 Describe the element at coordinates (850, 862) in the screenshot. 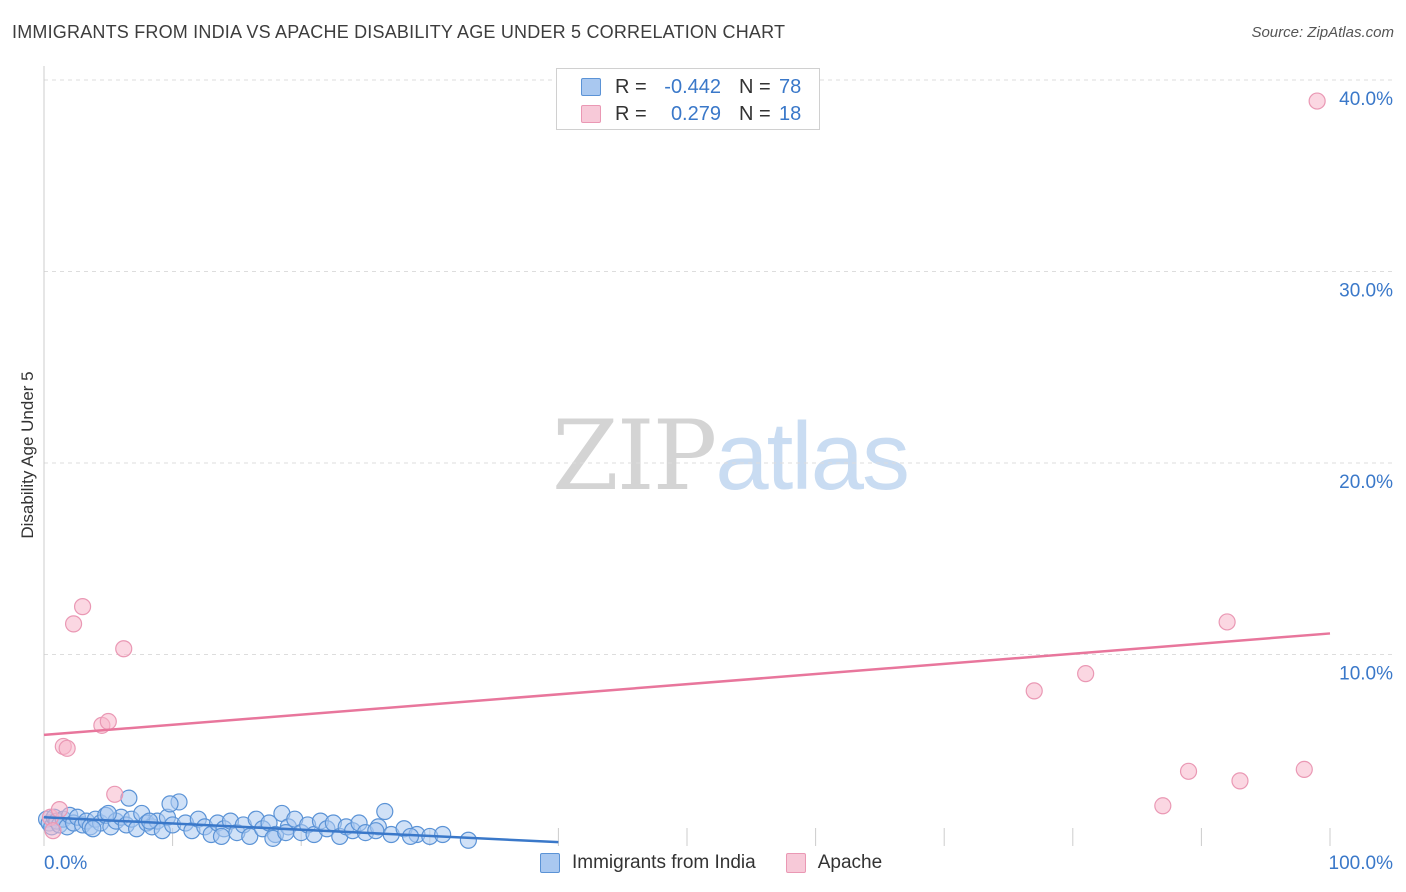

I see `series-label-apache: Apache` at that location.